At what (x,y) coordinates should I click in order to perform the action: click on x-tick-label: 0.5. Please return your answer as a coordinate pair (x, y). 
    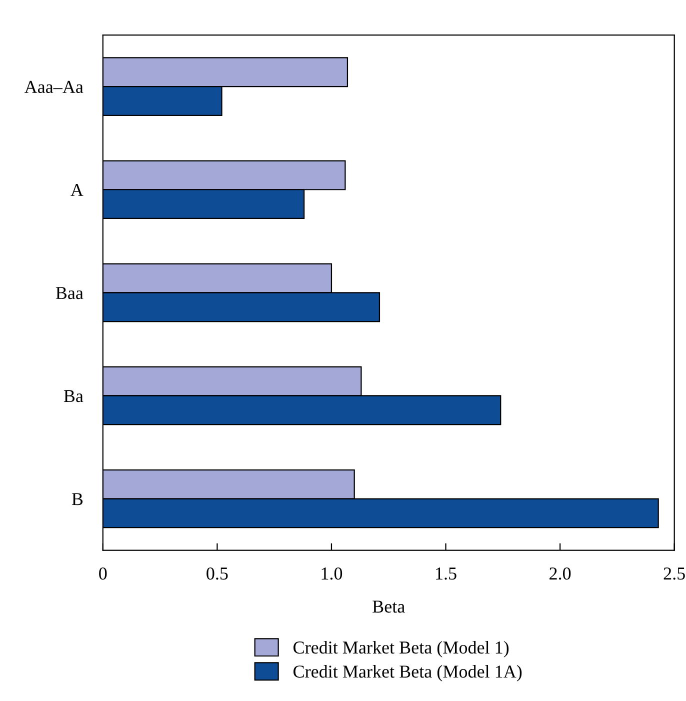
    Looking at the image, I should click on (217, 573).